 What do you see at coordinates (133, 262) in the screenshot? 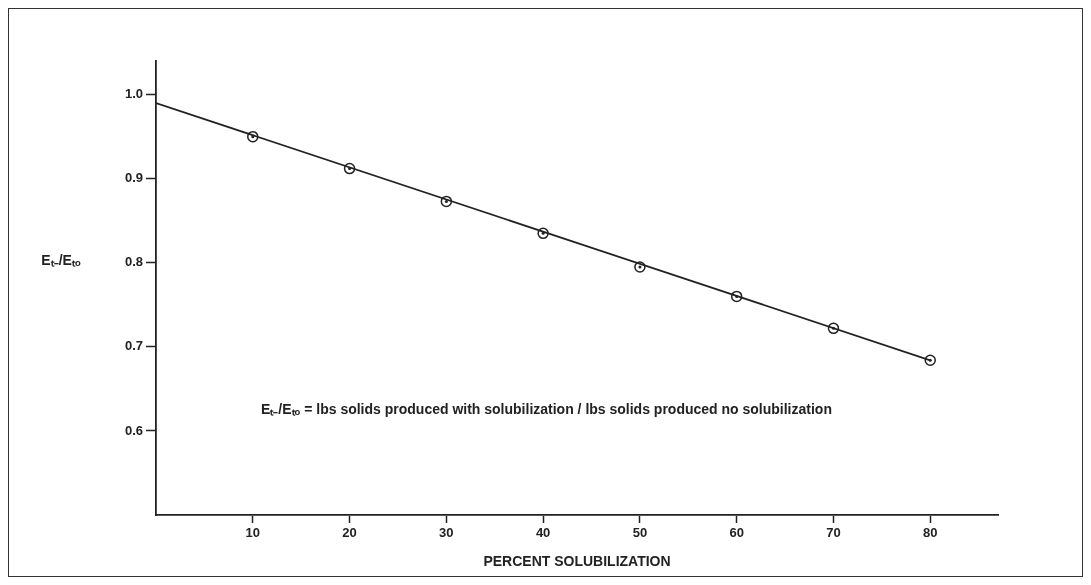
I see `y-tick-label: 0.8` at bounding box center [133, 262].